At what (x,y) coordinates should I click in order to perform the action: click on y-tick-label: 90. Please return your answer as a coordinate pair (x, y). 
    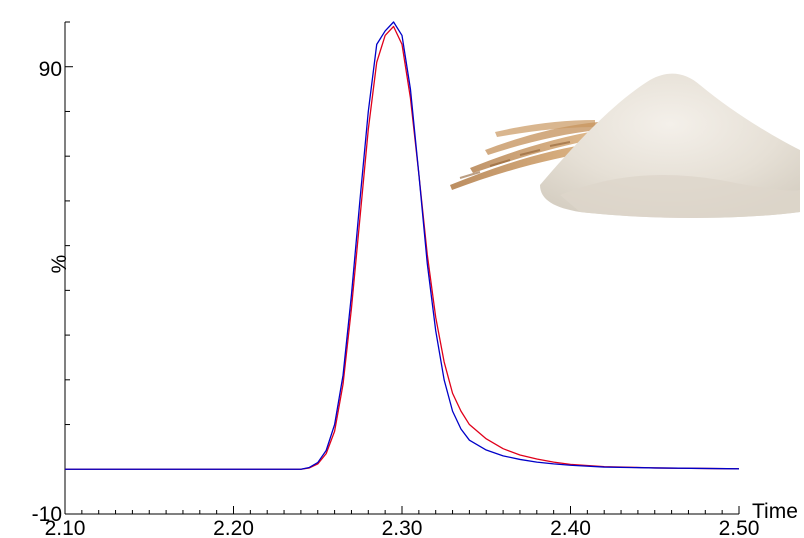
    Looking at the image, I should click on (50, 69).